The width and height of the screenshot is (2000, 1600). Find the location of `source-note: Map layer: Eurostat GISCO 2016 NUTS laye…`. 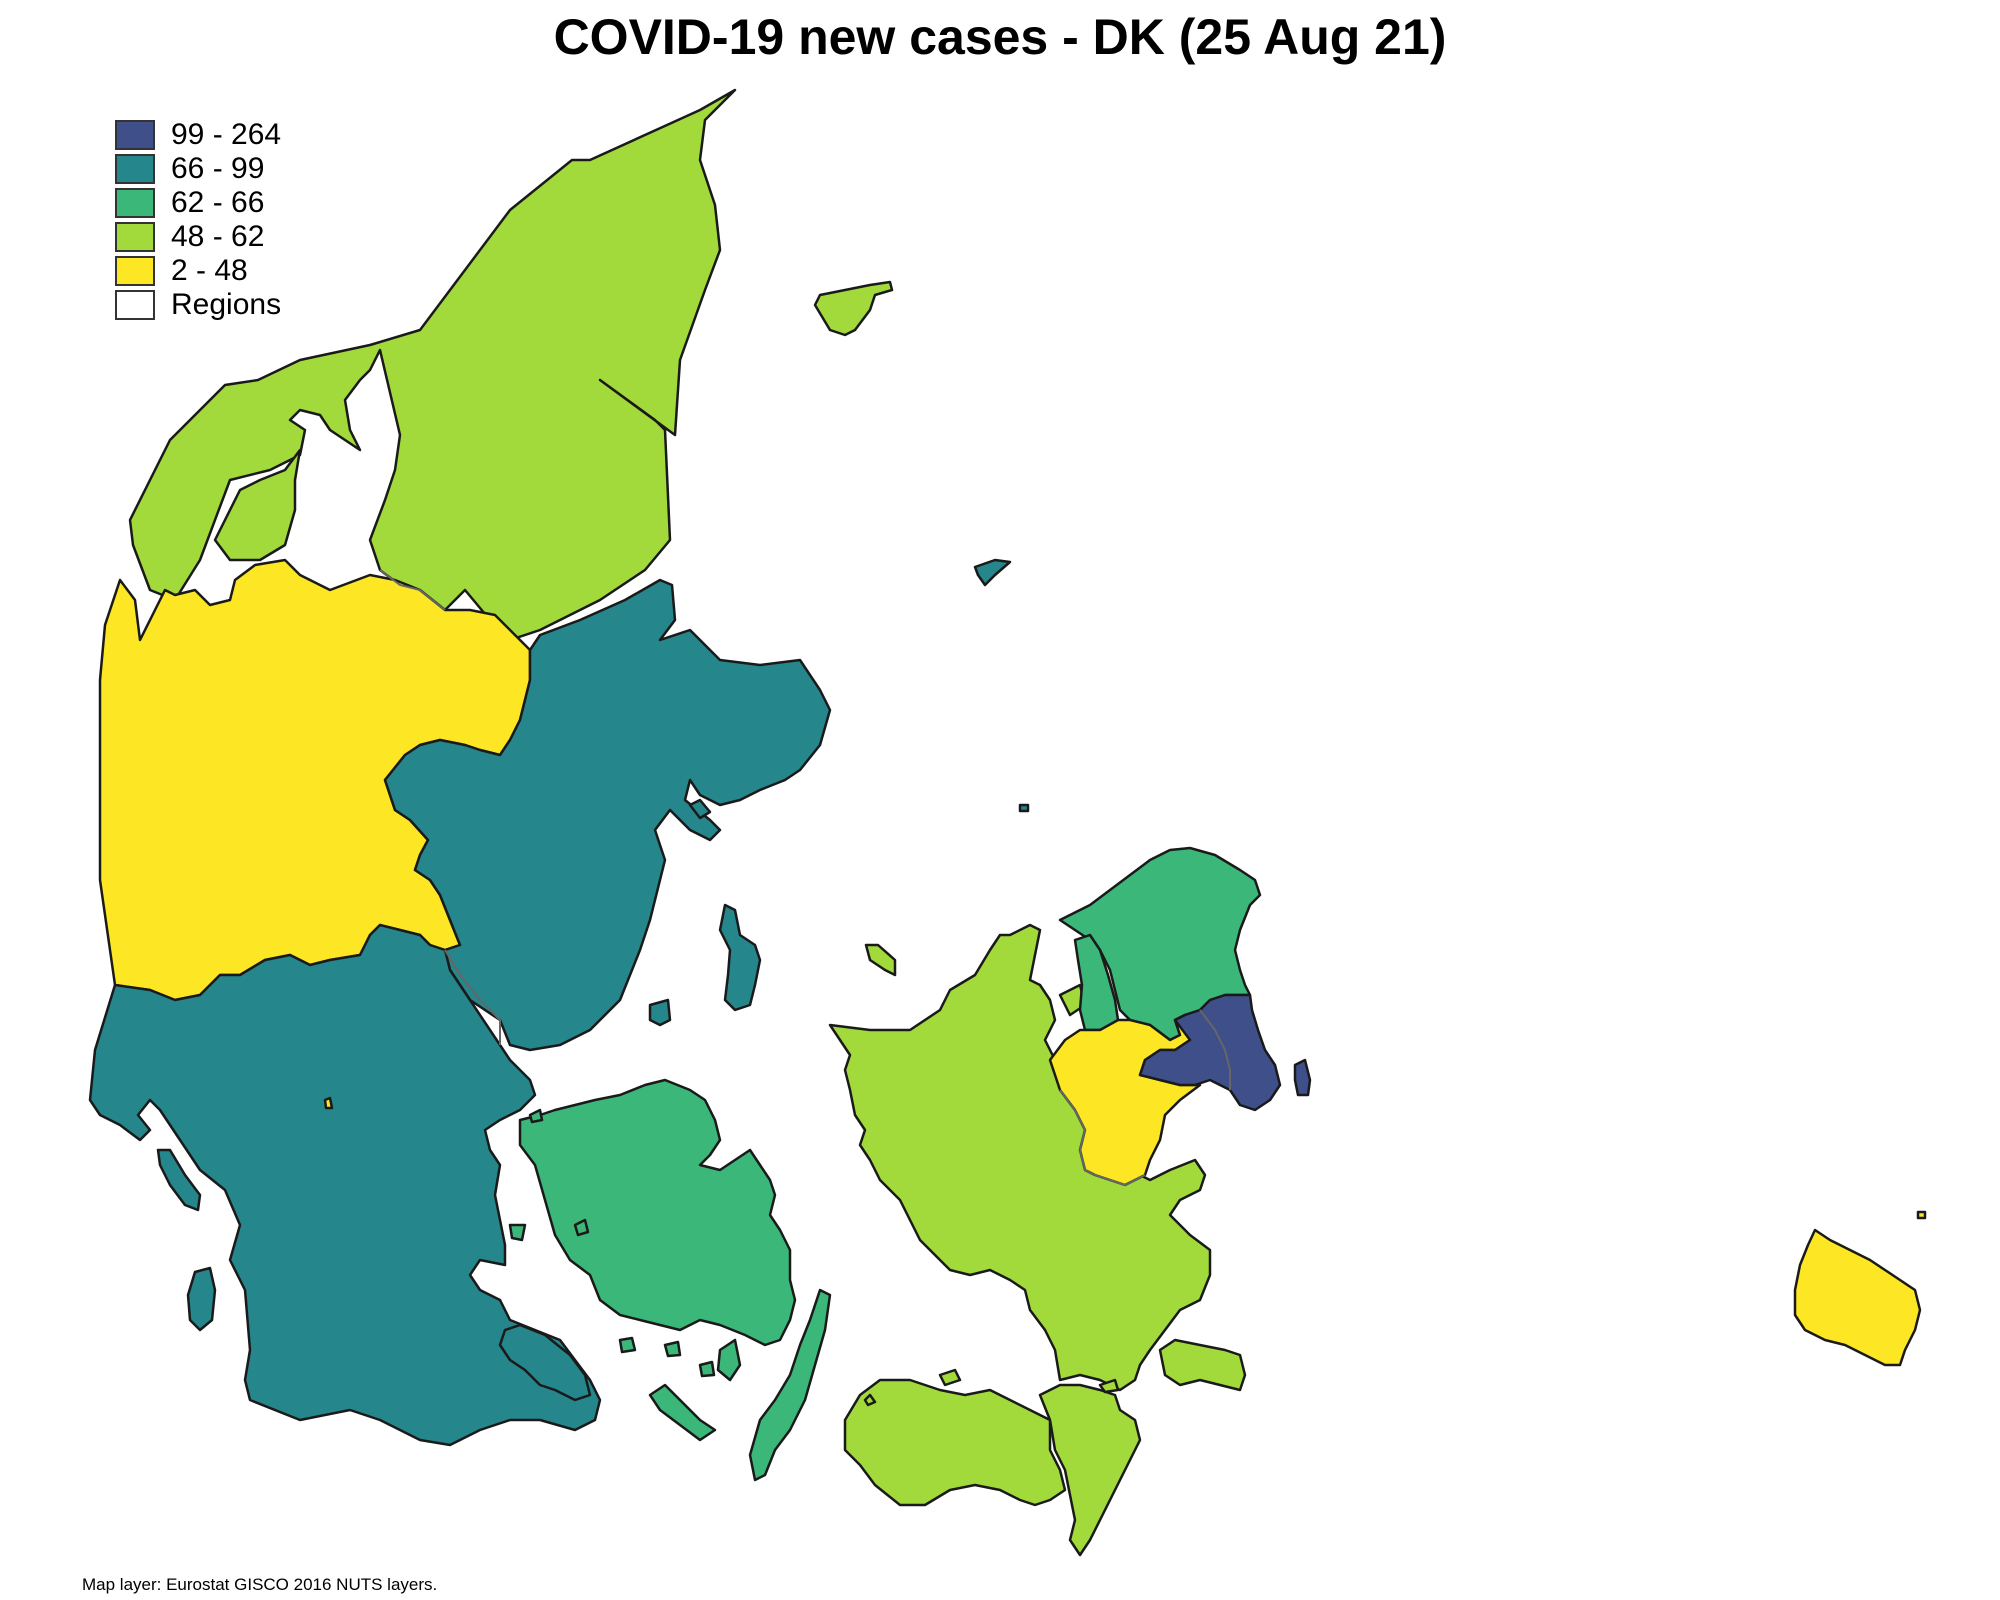

source-note: Map layer: Eurostat GISCO 2016 NUTS laye… is located at coordinates (260, 1584).